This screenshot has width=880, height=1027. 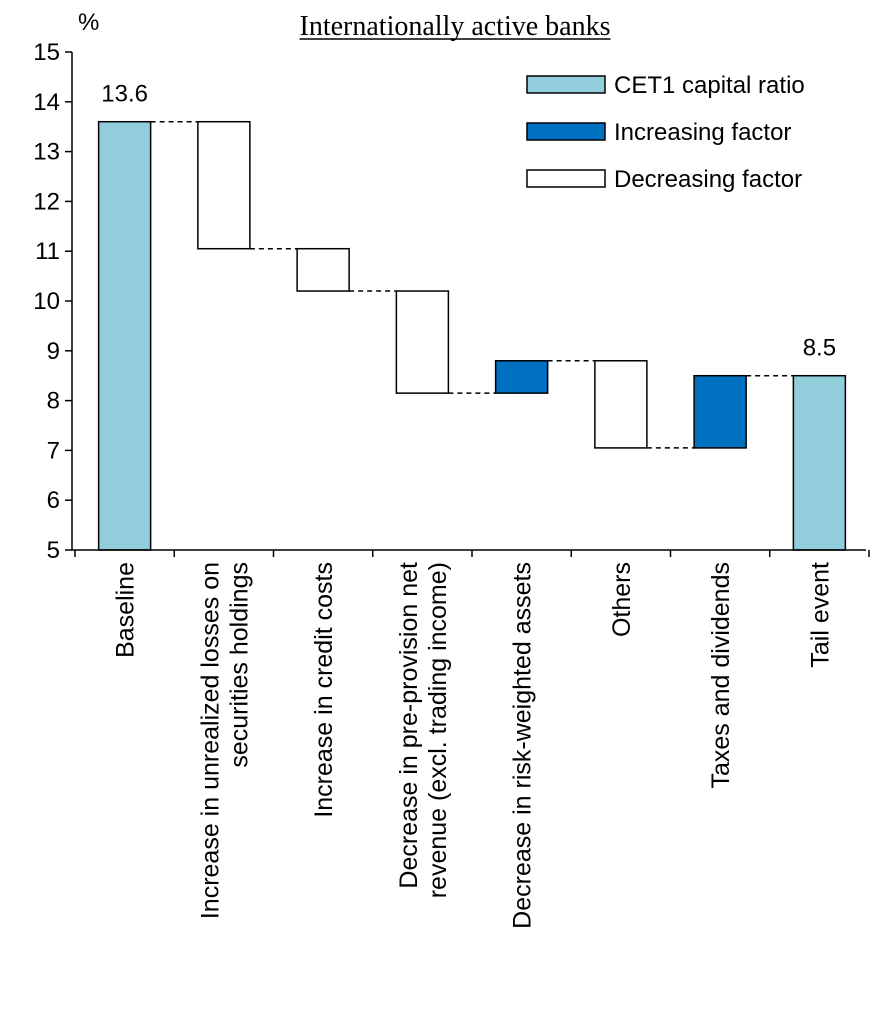 What do you see at coordinates (53, 450) in the screenshot?
I see `y-tick-label: 7` at bounding box center [53, 450].